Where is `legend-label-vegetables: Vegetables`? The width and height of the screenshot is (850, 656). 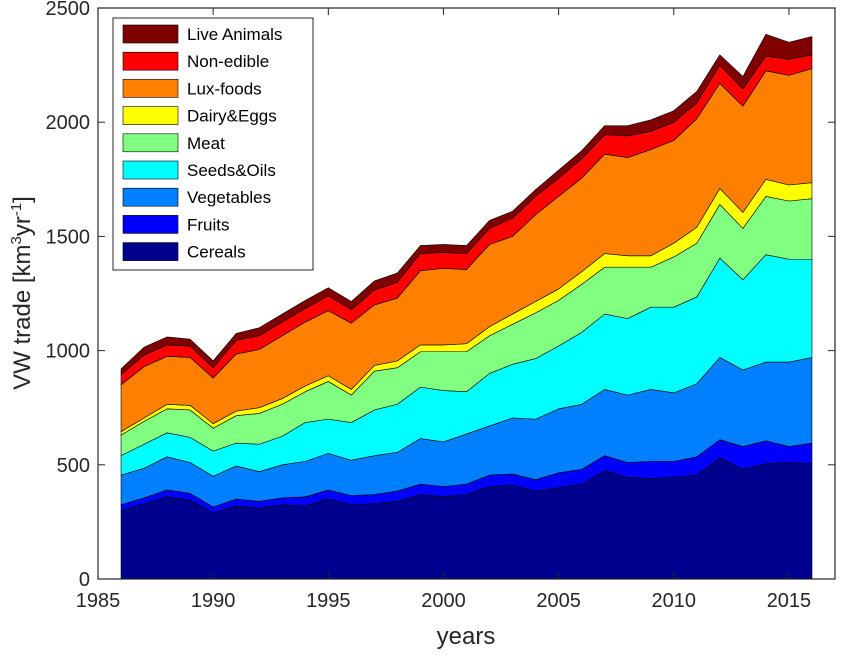
legend-label-vegetables: Vegetables is located at coordinates (229, 197).